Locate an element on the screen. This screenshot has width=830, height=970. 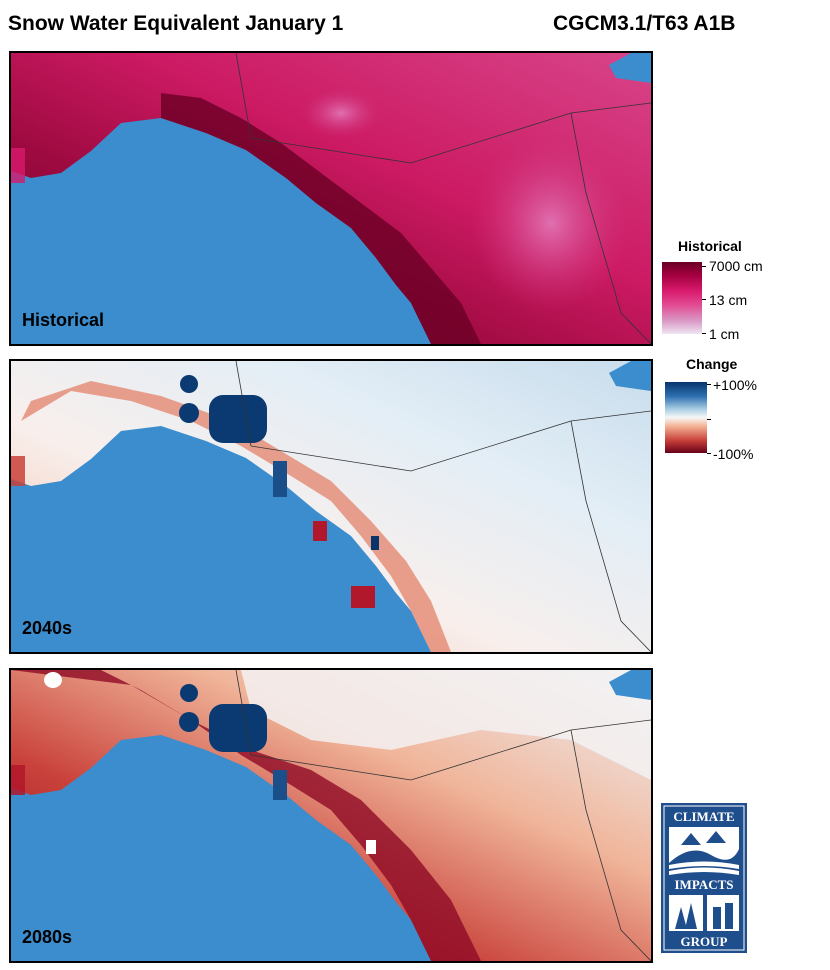
model-scenario-label: CGCM3.1/T63 A1B is located at coordinates (644, 23).